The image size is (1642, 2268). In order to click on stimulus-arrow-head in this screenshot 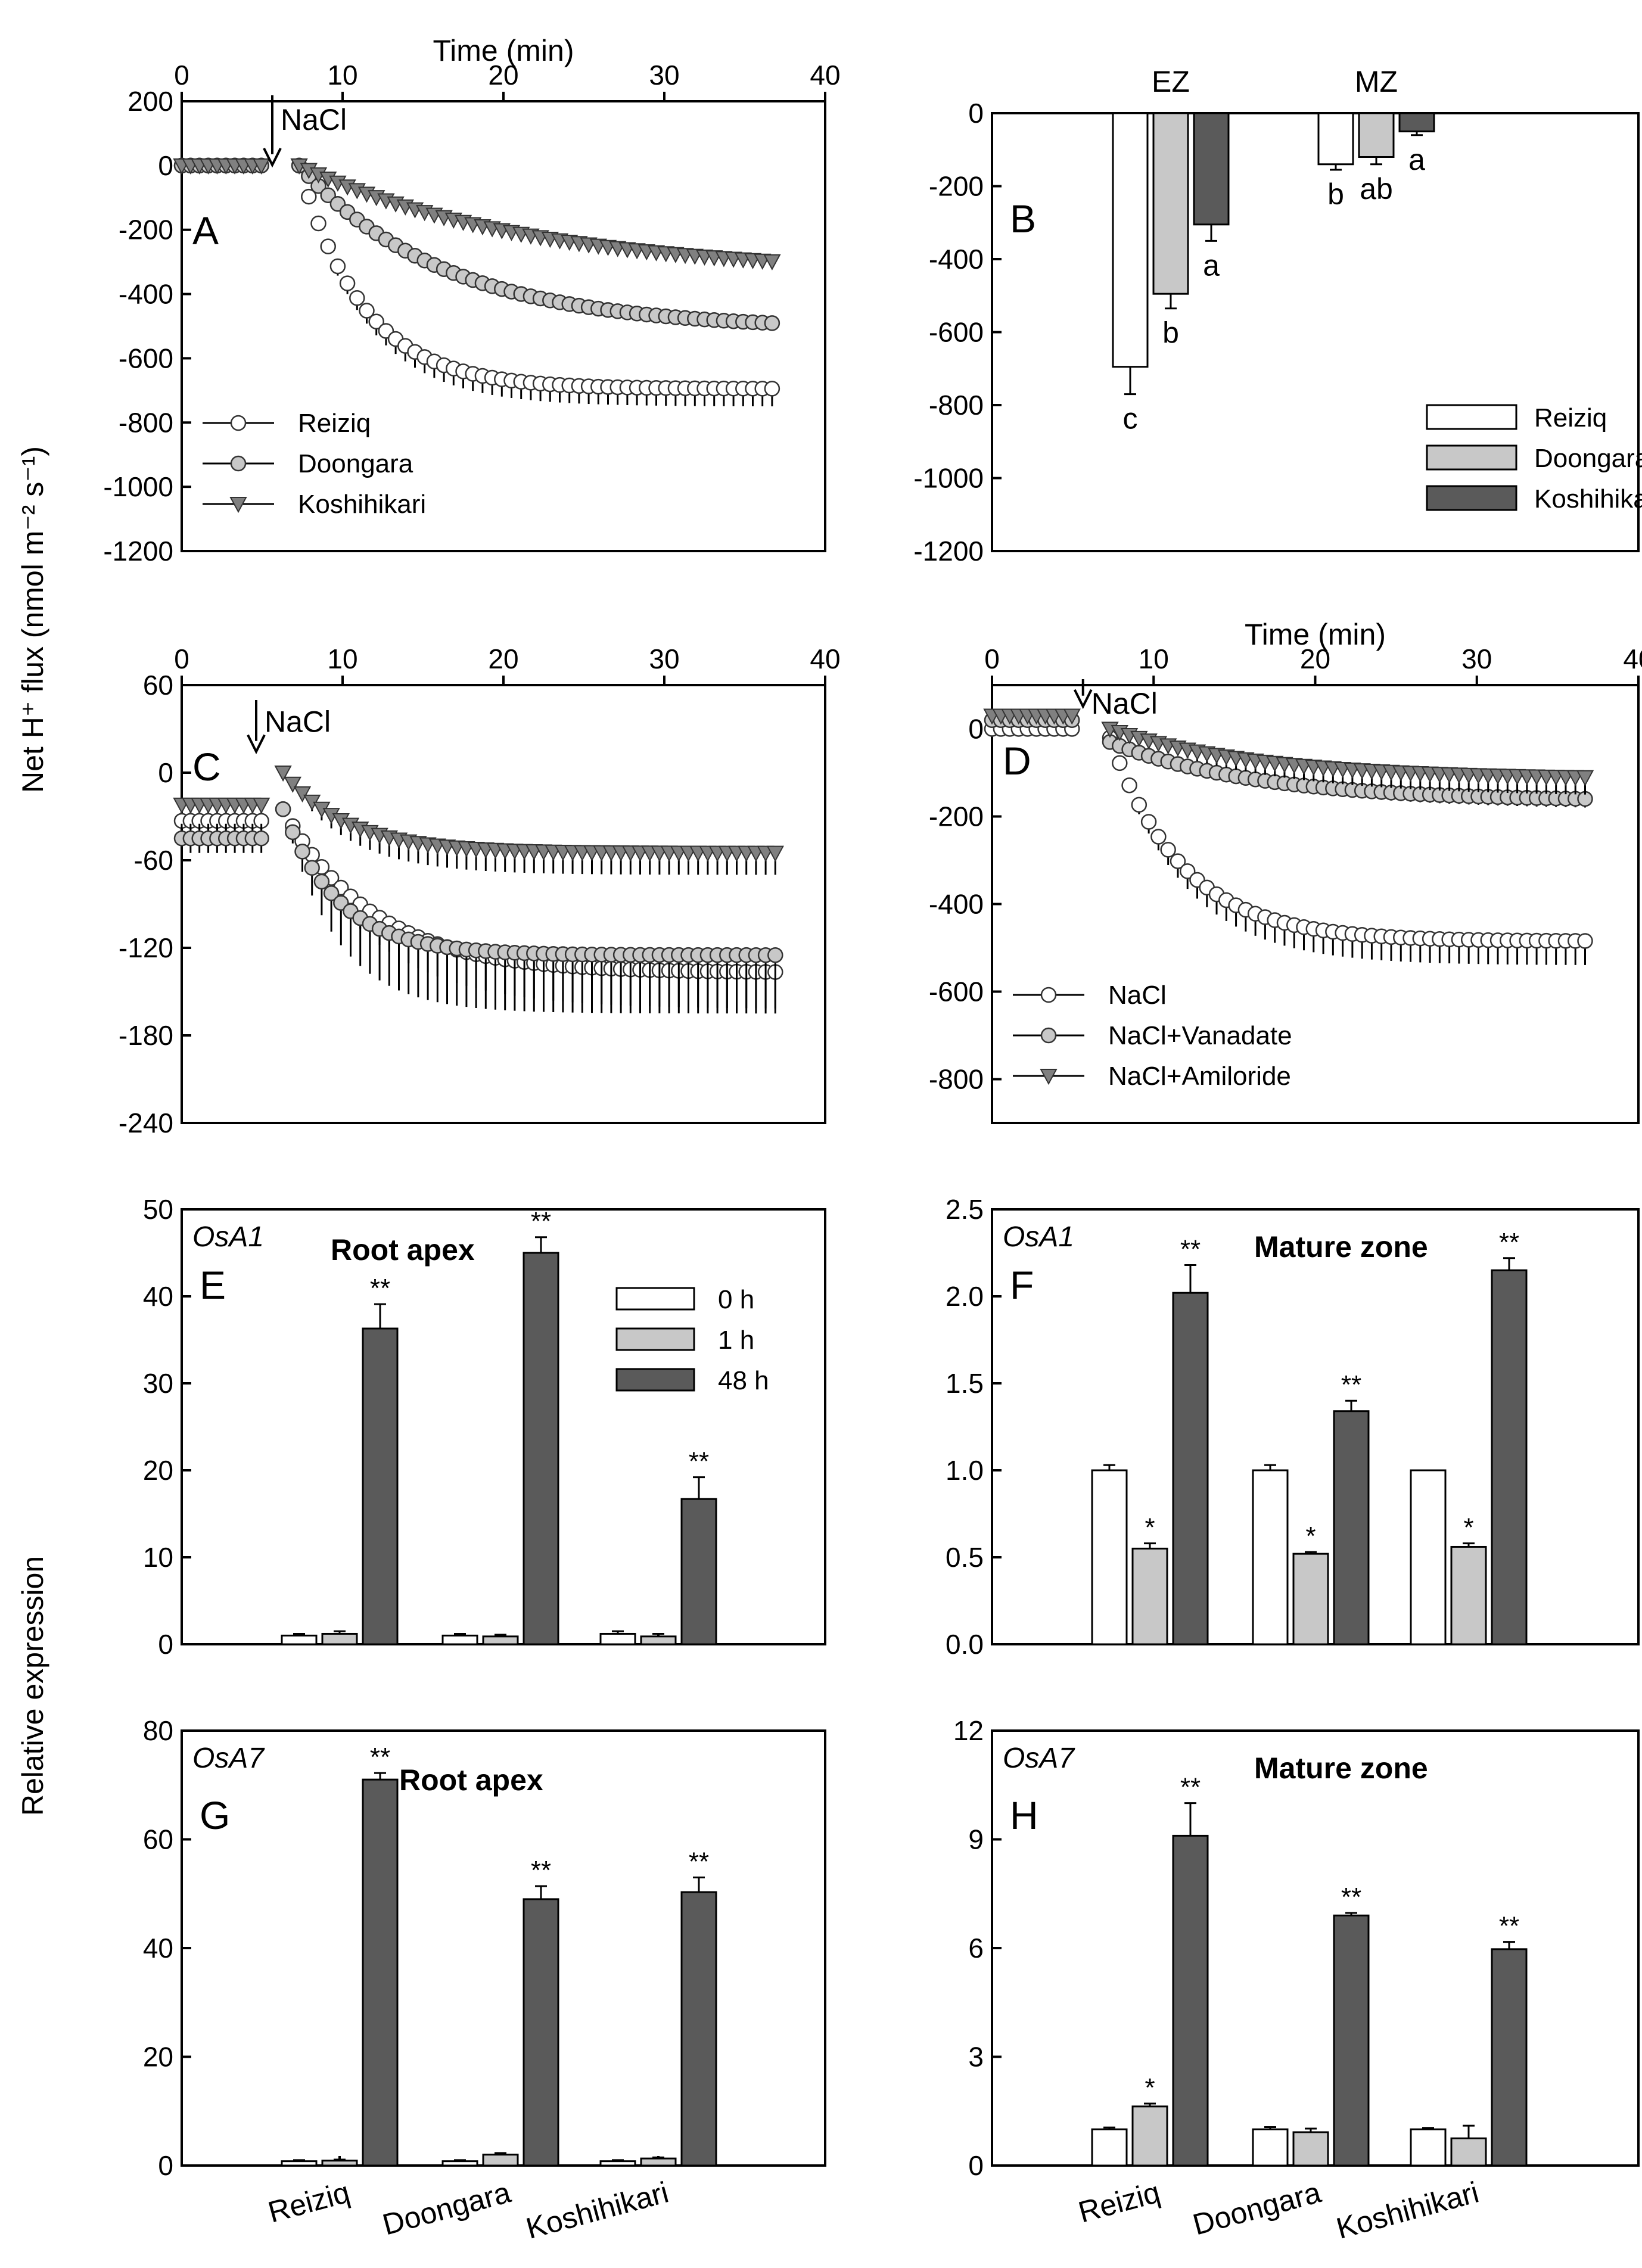, I will do `click(1083, 699)`.